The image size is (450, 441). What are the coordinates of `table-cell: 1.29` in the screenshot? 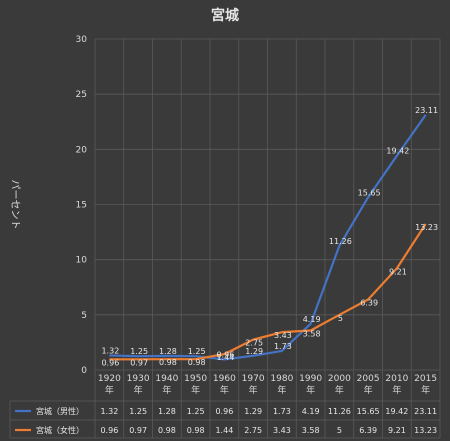 It's located at (253, 411).